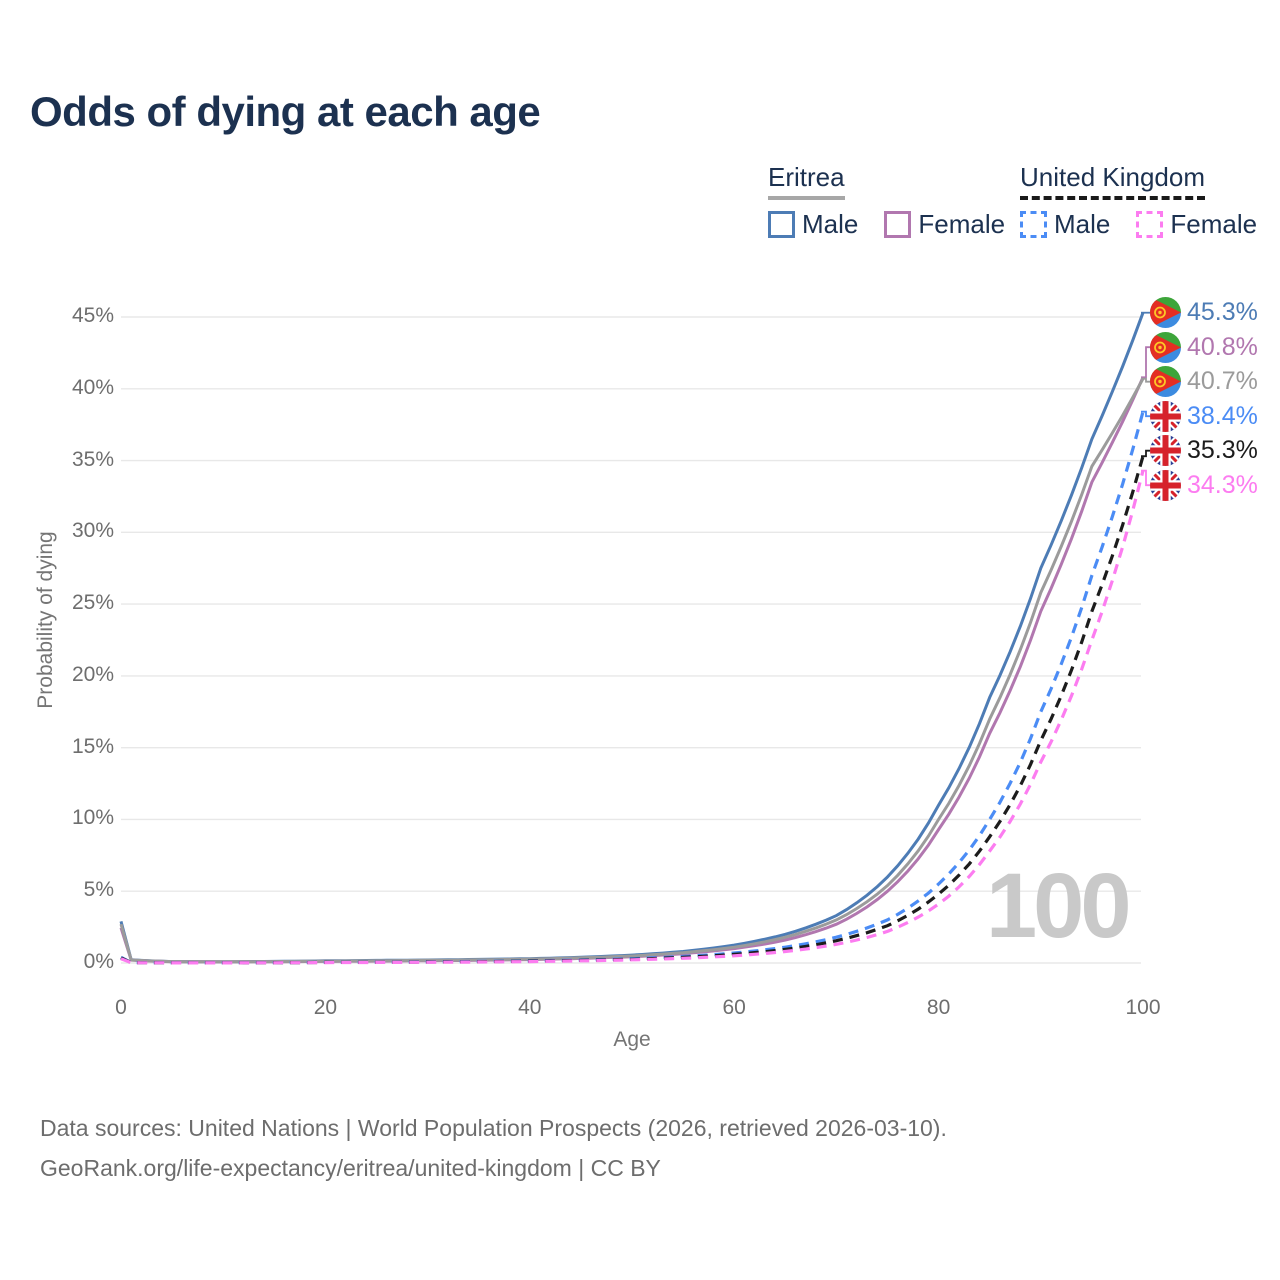 This screenshot has width=1280, height=1280. What do you see at coordinates (121, 1007) in the screenshot?
I see `x-tick-0: 0` at bounding box center [121, 1007].